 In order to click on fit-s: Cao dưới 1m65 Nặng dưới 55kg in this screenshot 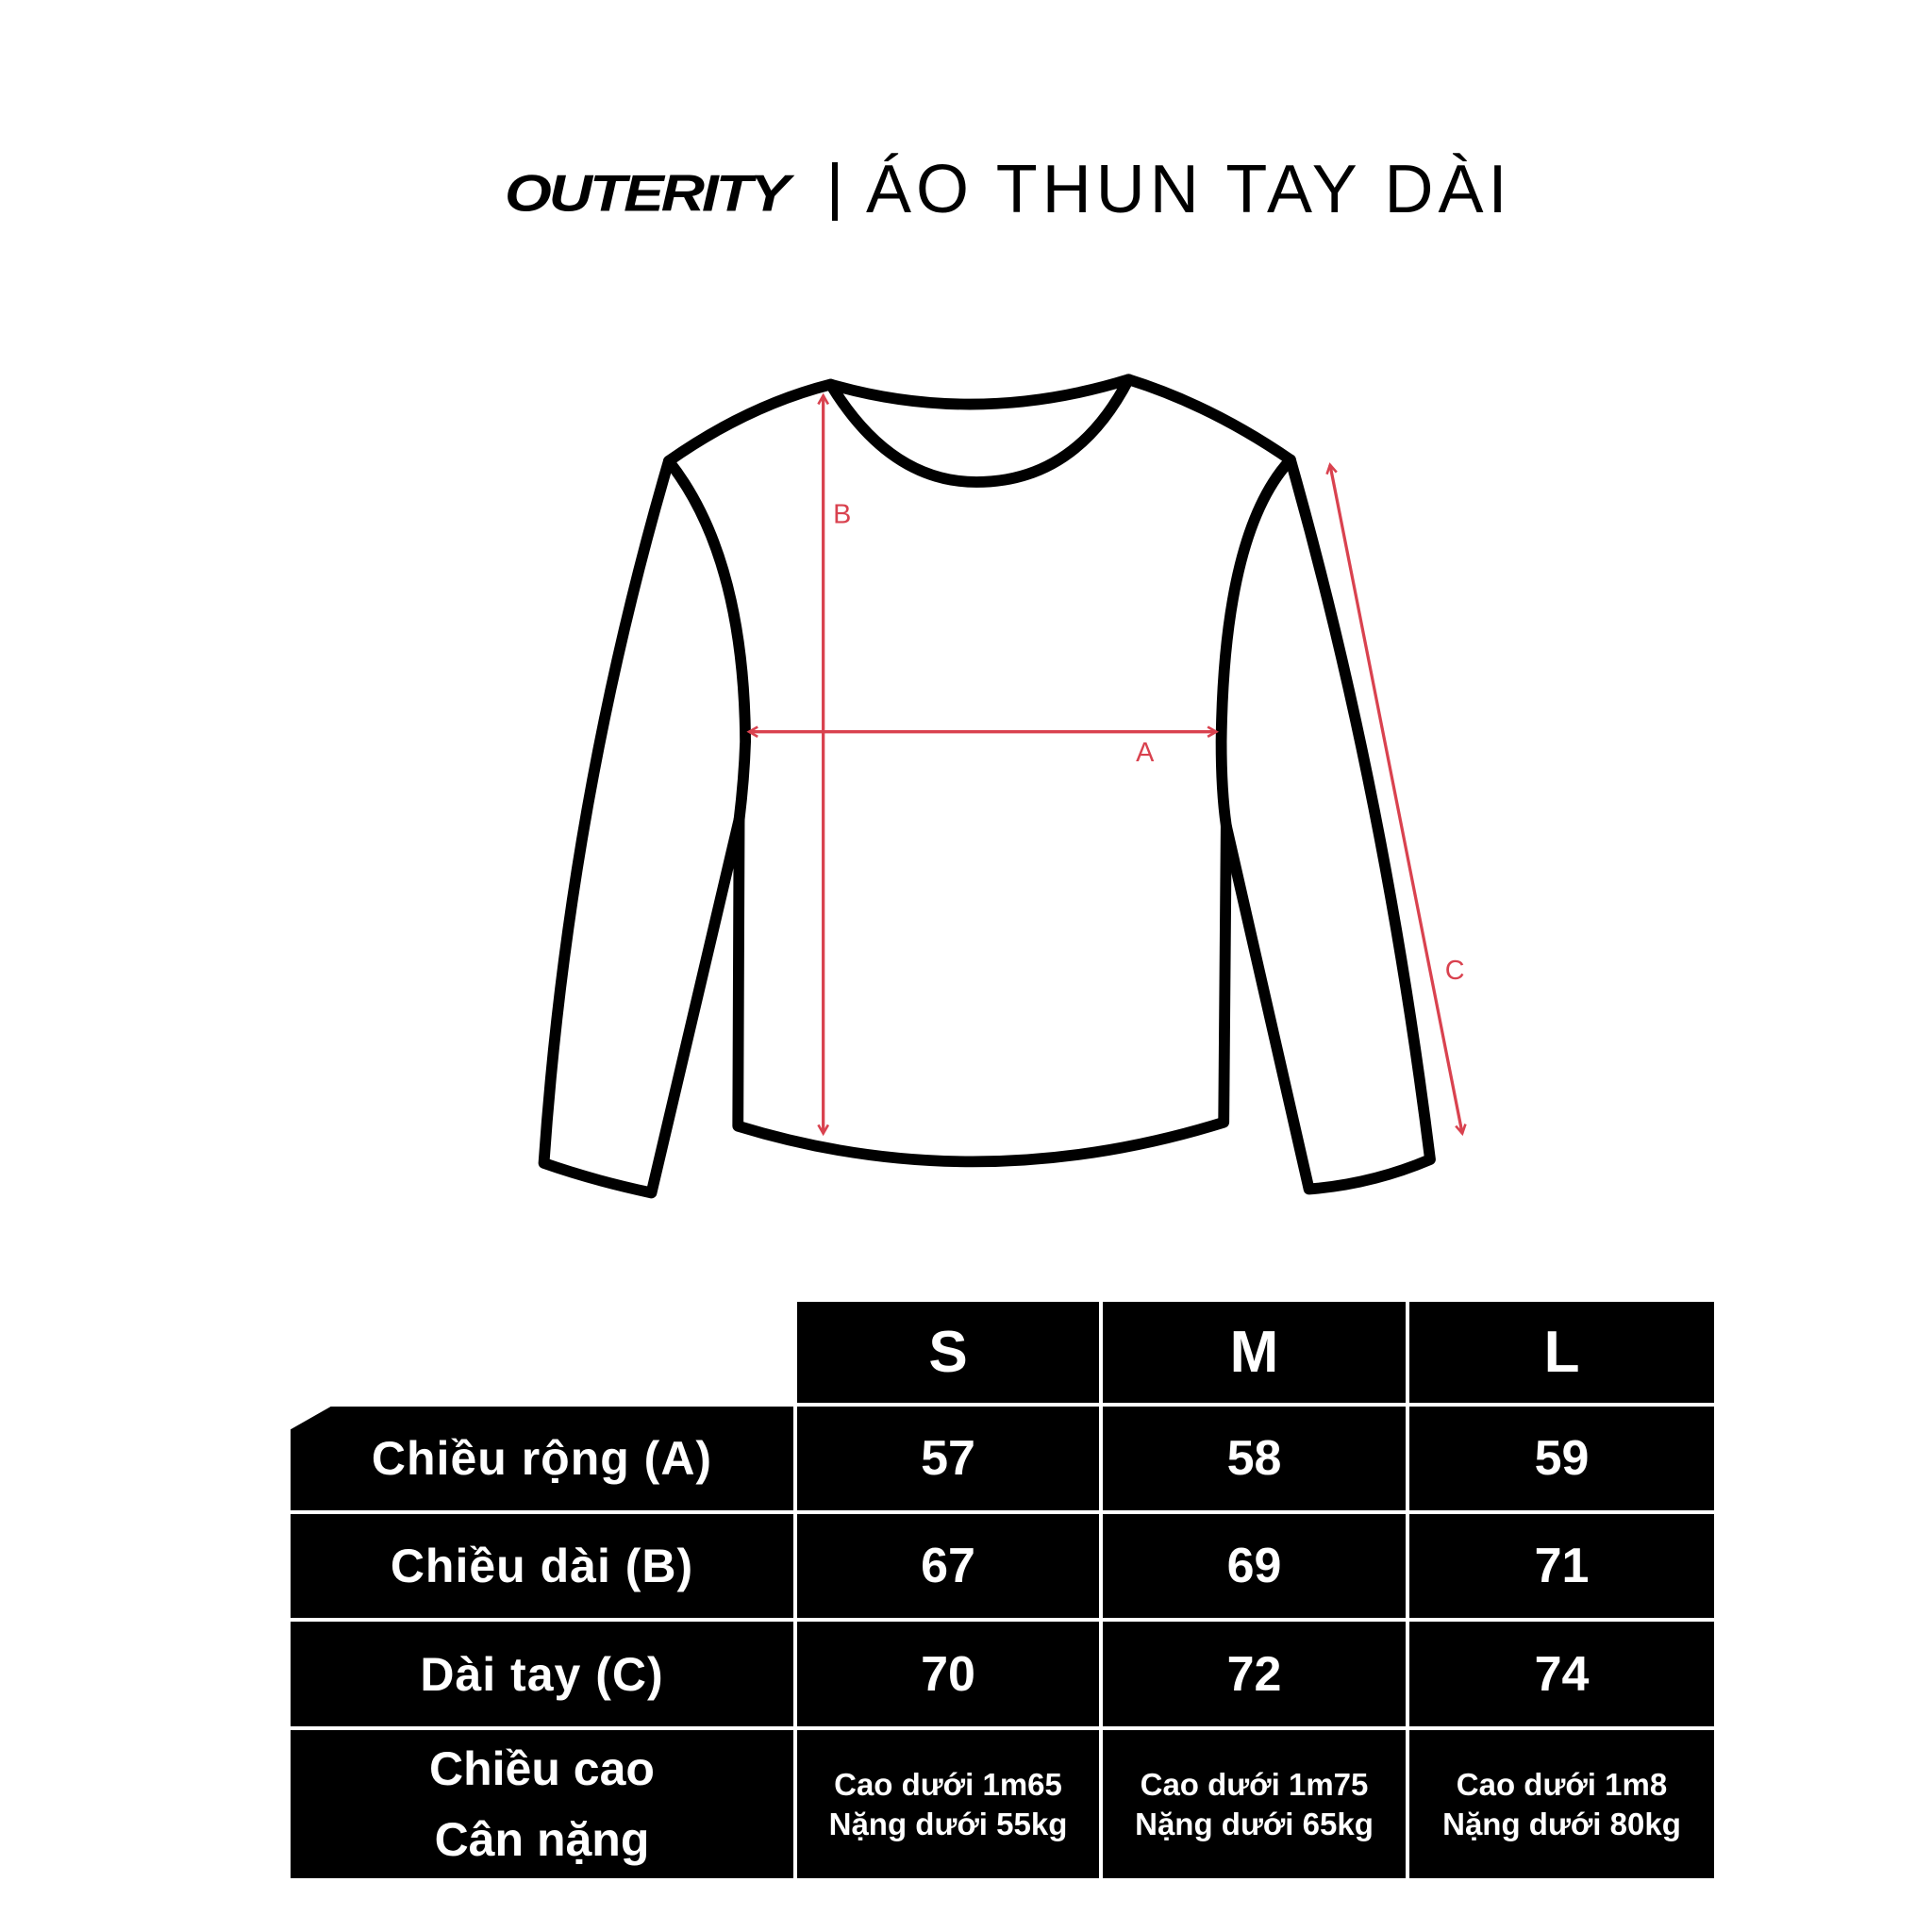, I will do `click(948, 1804)`.